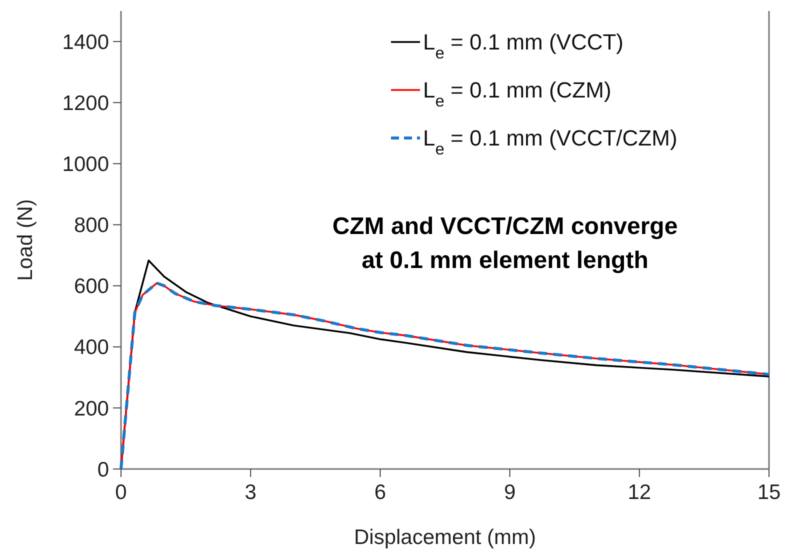 The image size is (788, 556). Describe the element at coordinates (85, 103) in the screenshot. I see `y-tick-label: 1200` at that location.